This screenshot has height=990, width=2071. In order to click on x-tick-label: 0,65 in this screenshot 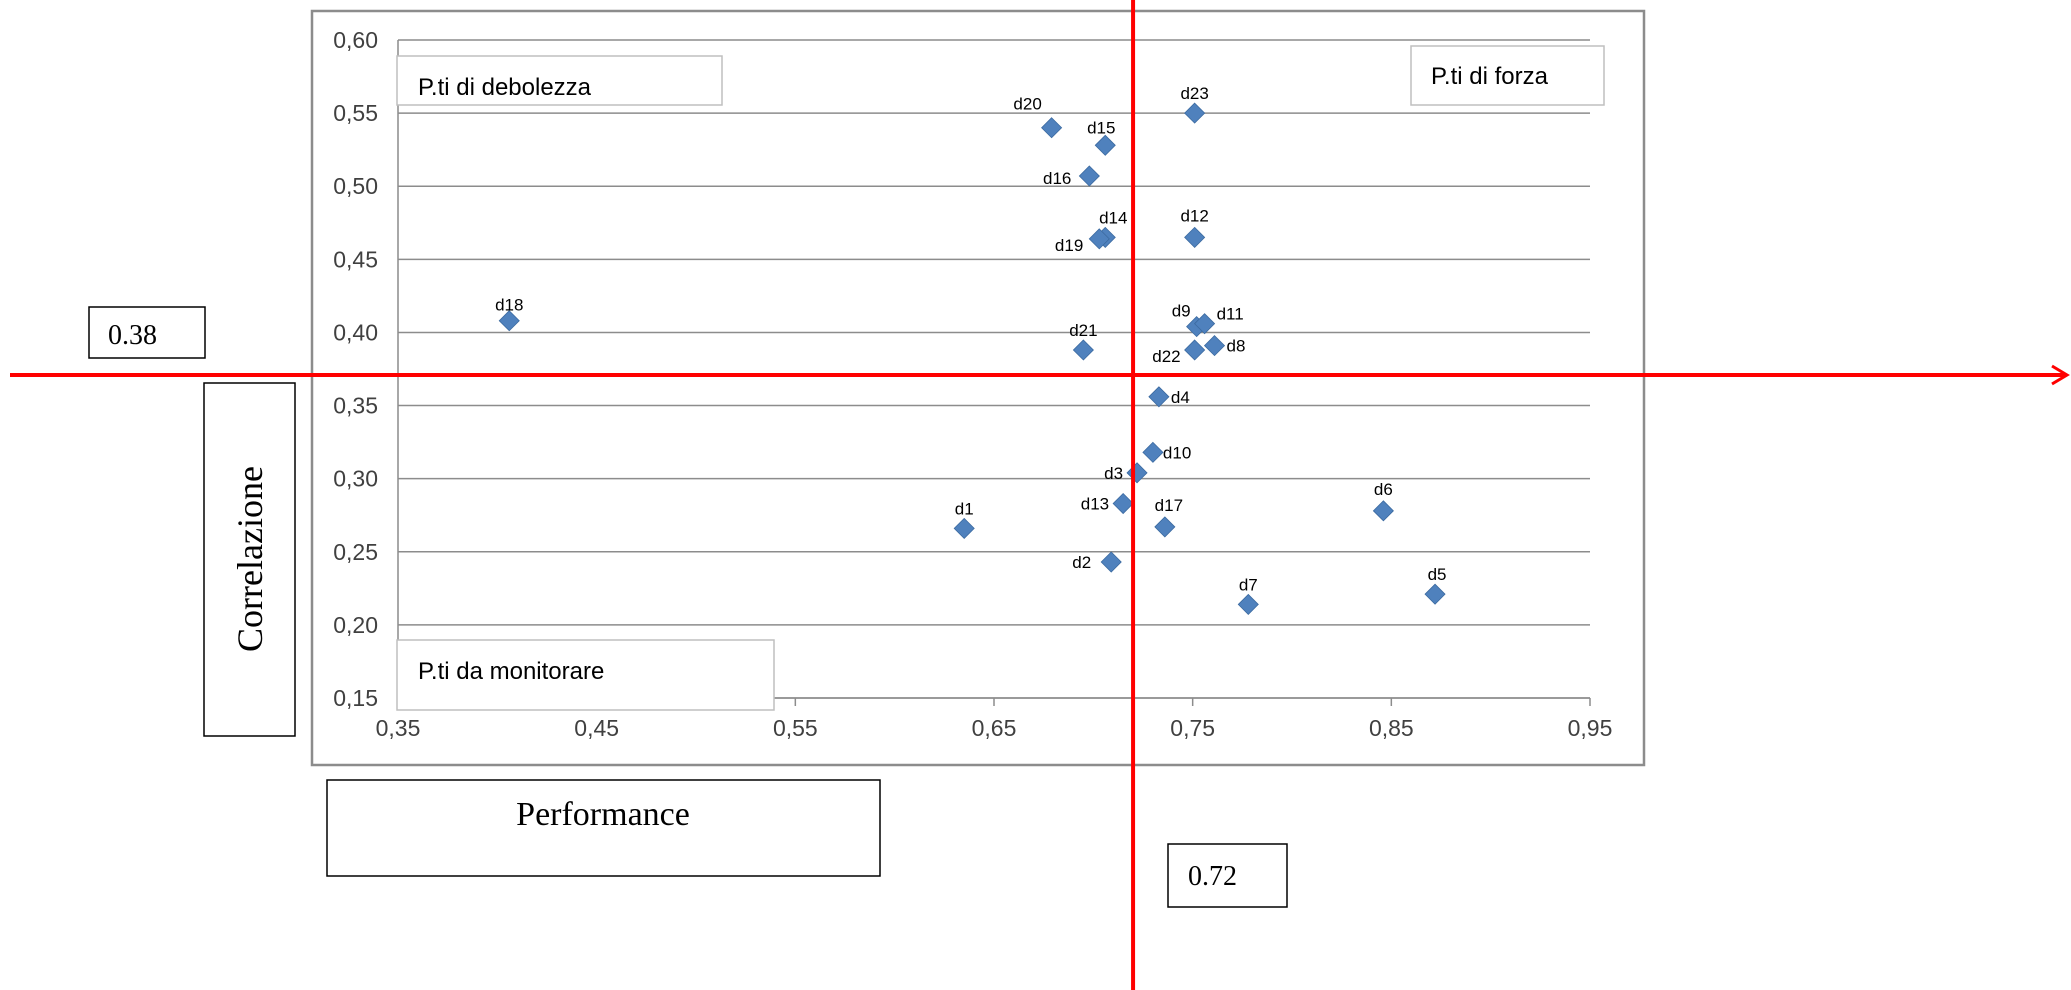, I will do `click(994, 728)`.